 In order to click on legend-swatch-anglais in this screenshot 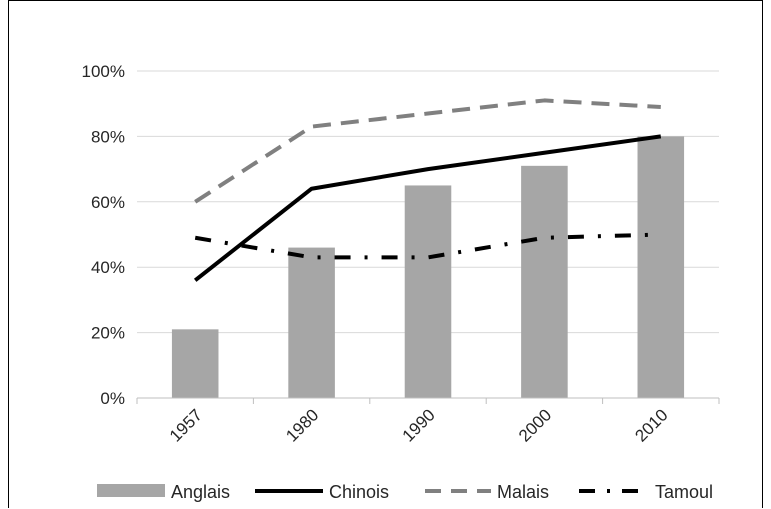, I will do `click(131, 490)`.